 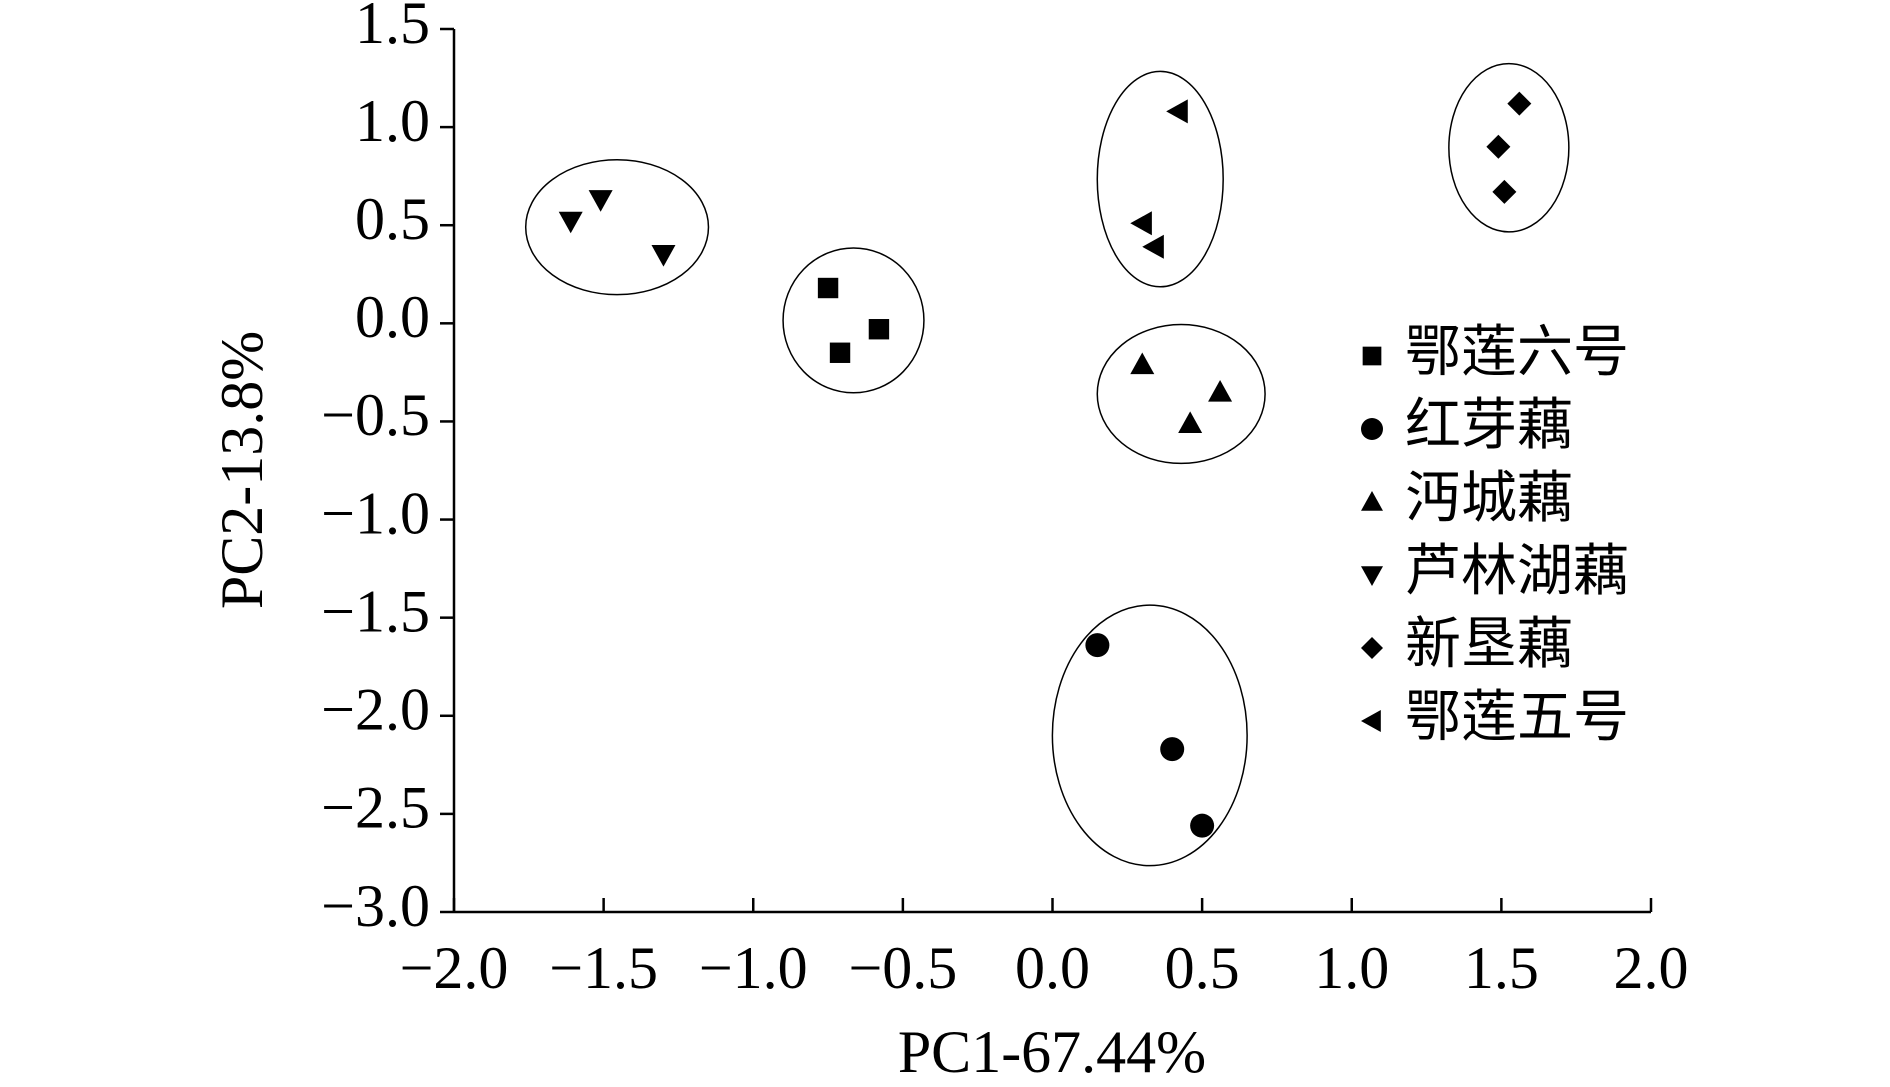 What do you see at coordinates (1651, 968) in the screenshot?
I see `x-tick-label: 2.0` at bounding box center [1651, 968].